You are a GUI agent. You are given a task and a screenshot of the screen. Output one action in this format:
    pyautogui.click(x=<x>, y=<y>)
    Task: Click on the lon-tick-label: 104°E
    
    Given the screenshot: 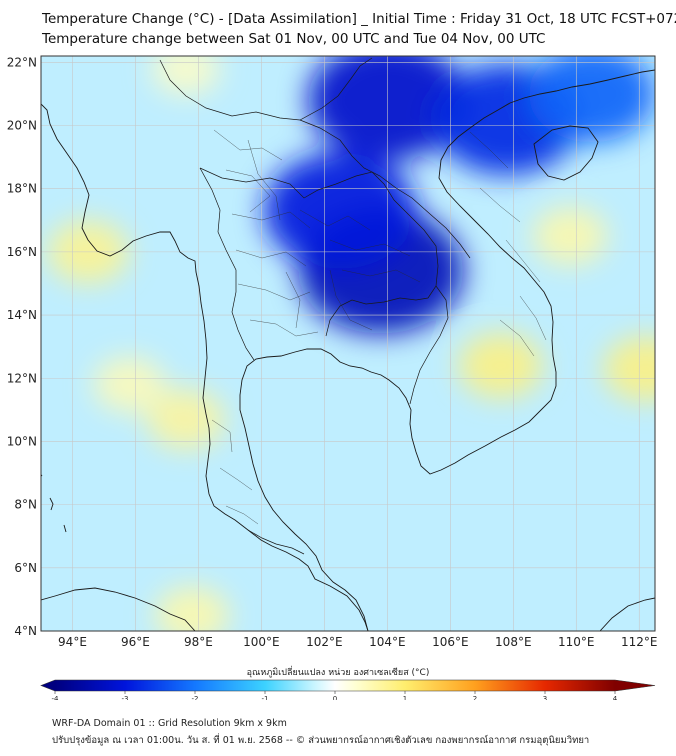 What is the action you would take?
    pyautogui.click(x=387, y=642)
    